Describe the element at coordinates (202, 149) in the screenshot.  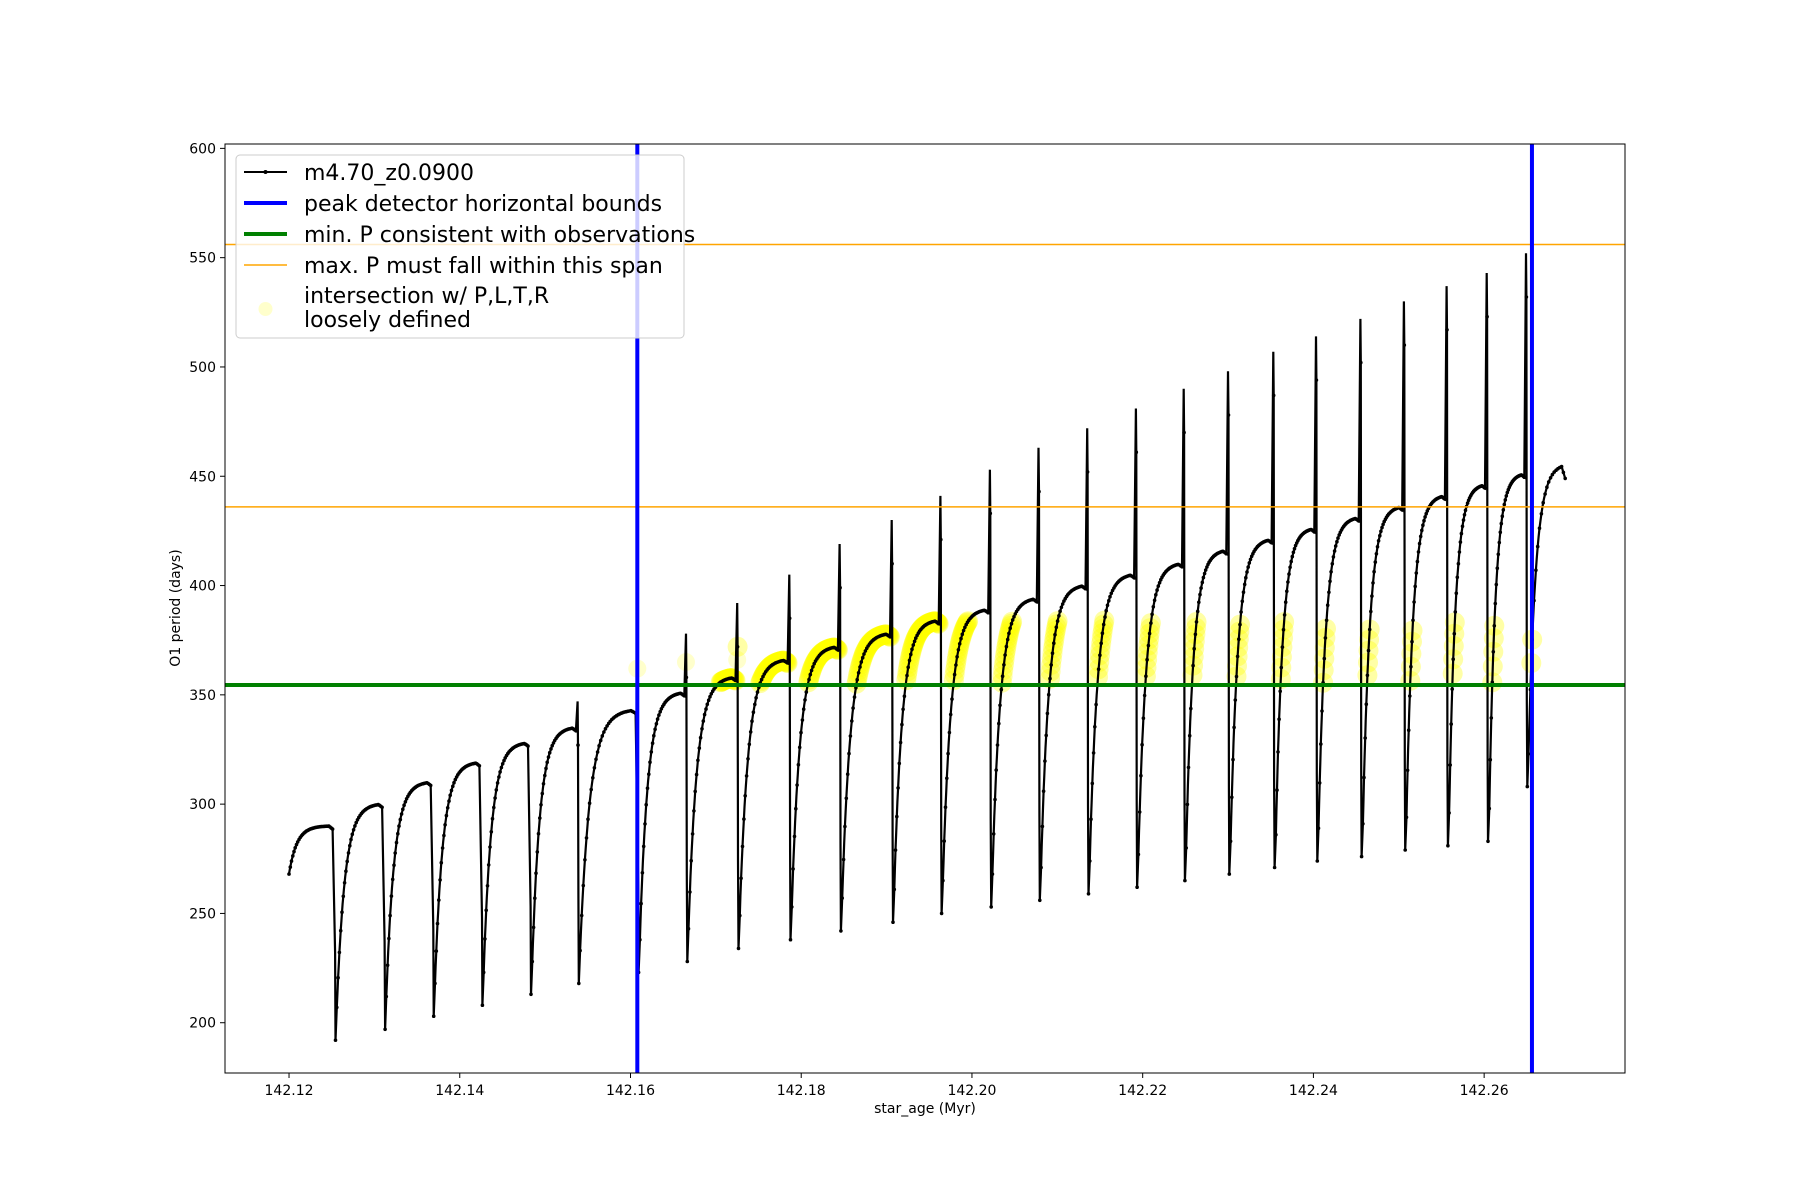
I see `y-tick-label: 600` at that location.